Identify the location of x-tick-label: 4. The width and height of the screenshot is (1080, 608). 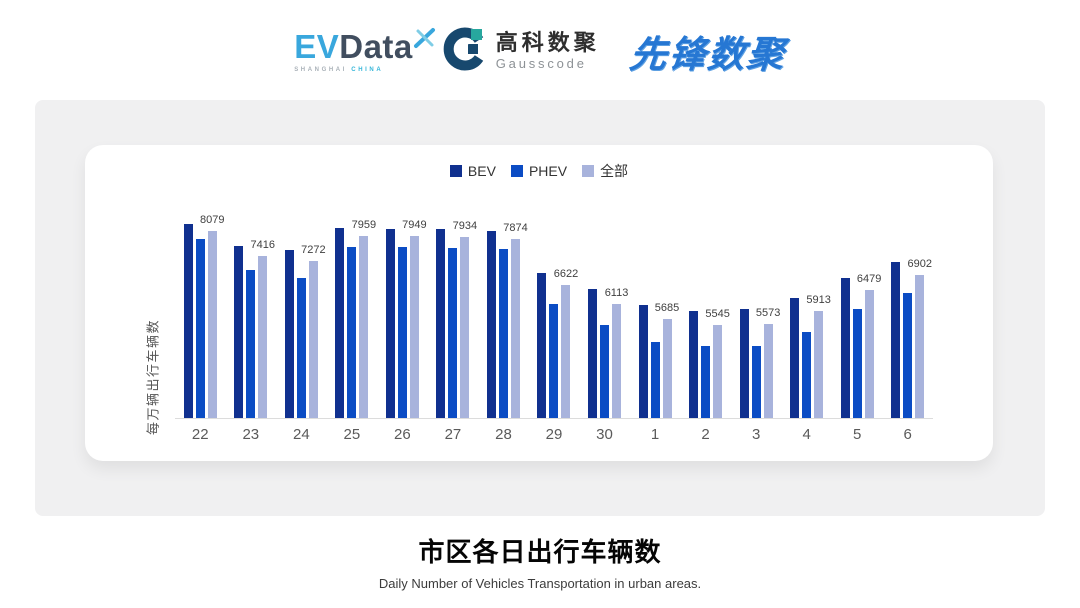
(806, 434).